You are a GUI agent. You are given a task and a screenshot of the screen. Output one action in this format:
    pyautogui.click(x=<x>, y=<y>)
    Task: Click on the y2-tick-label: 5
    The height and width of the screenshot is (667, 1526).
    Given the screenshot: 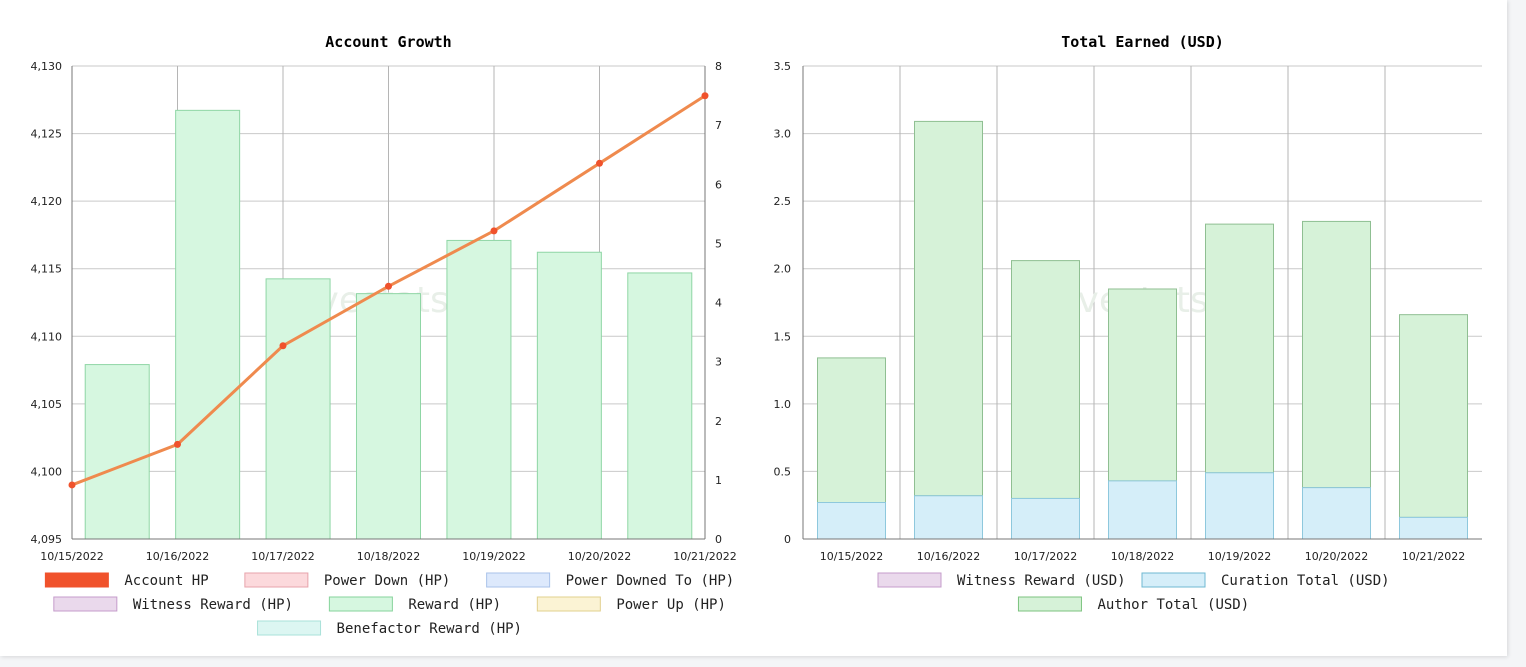 What is the action you would take?
    pyautogui.click(x=718, y=243)
    